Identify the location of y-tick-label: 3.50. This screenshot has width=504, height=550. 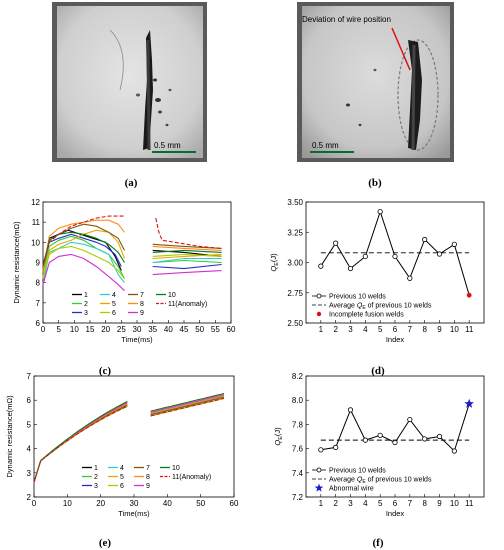
(295, 202).